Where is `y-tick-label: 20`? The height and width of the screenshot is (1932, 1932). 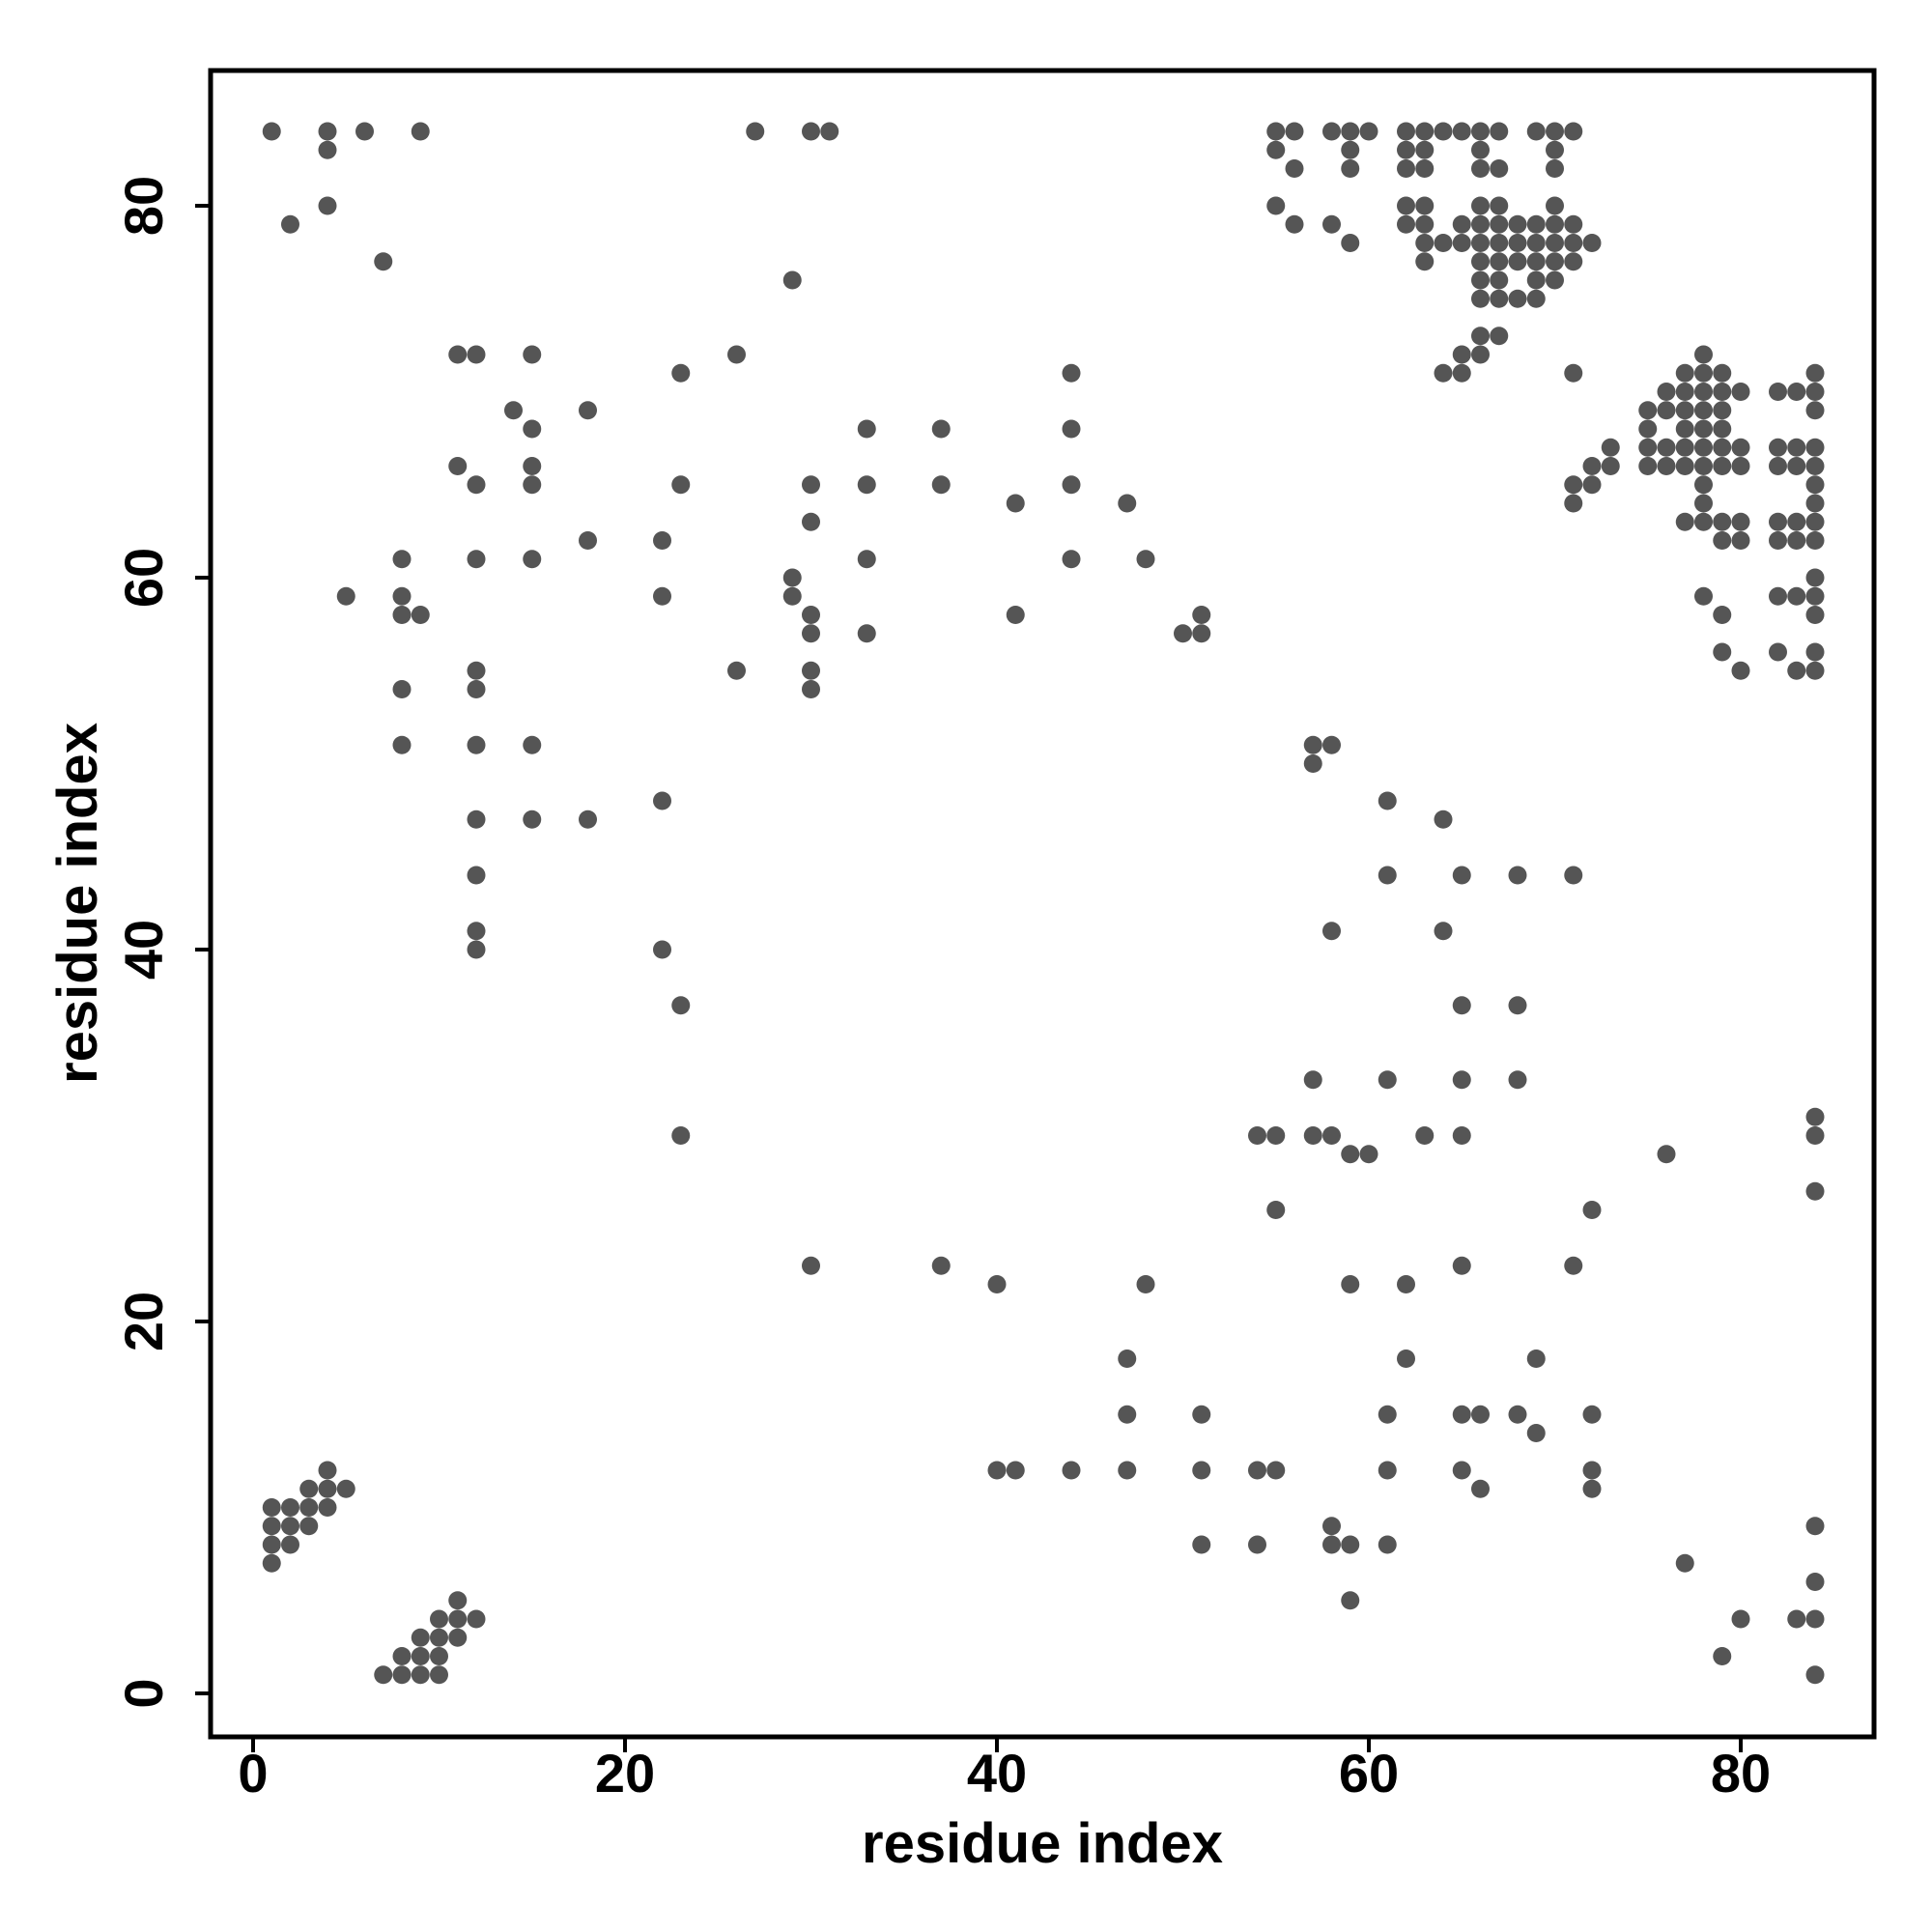
y-tick-label: 20 is located at coordinates (143, 1321).